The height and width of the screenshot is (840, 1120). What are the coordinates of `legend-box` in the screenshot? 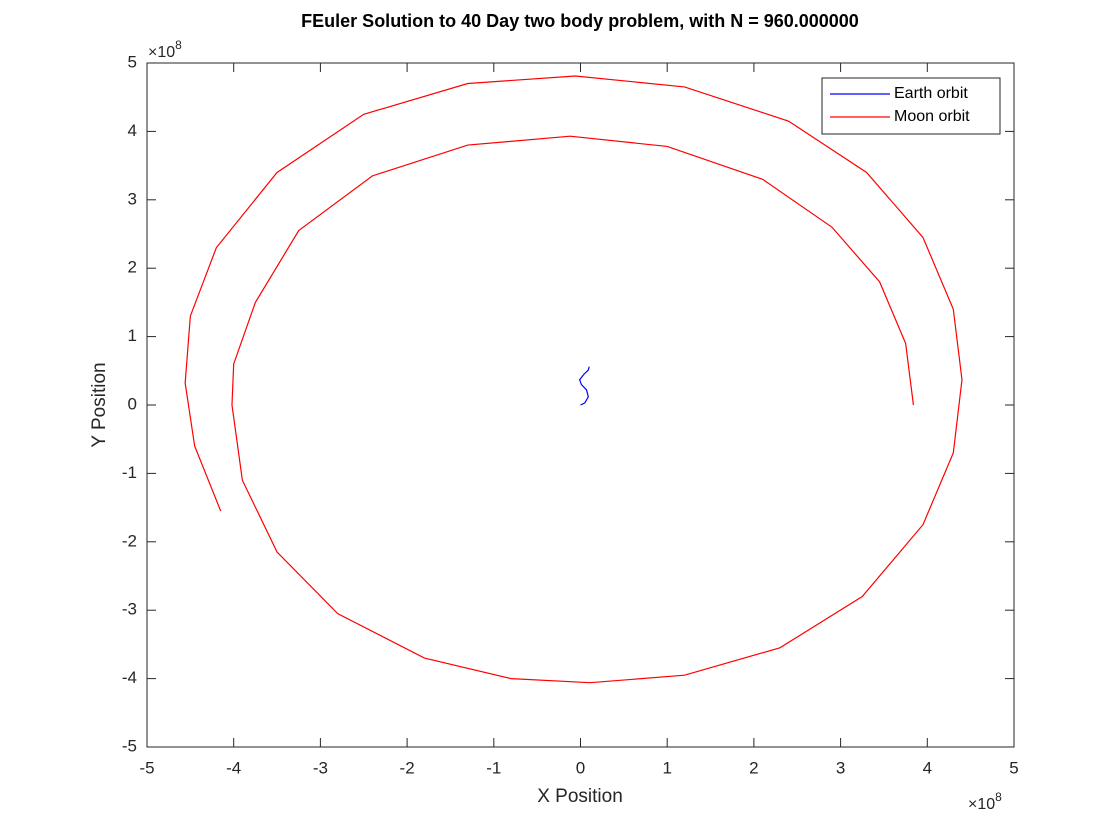 It's located at (911, 106).